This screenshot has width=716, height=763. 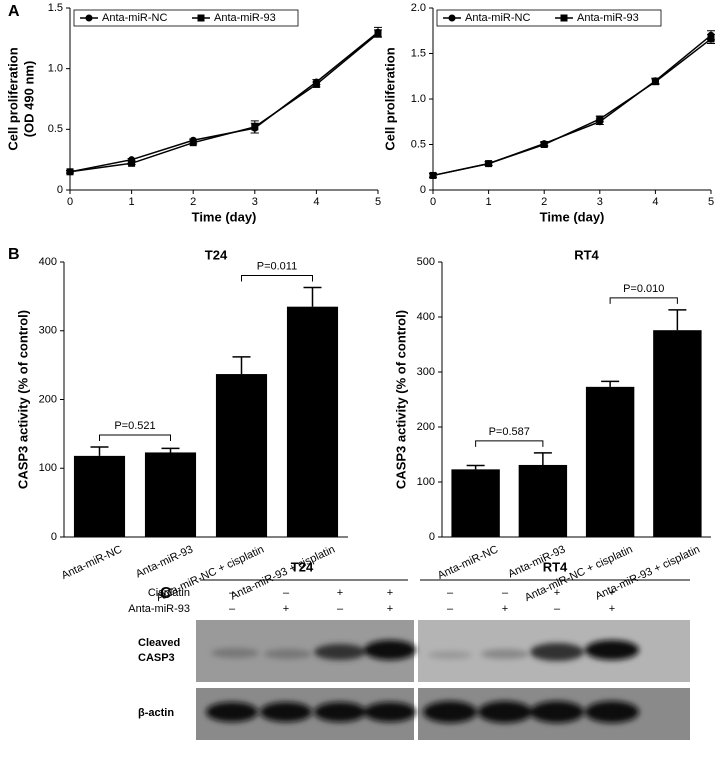 What do you see at coordinates (14, 254) in the screenshot?
I see `panel-label: B` at bounding box center [14, 254].